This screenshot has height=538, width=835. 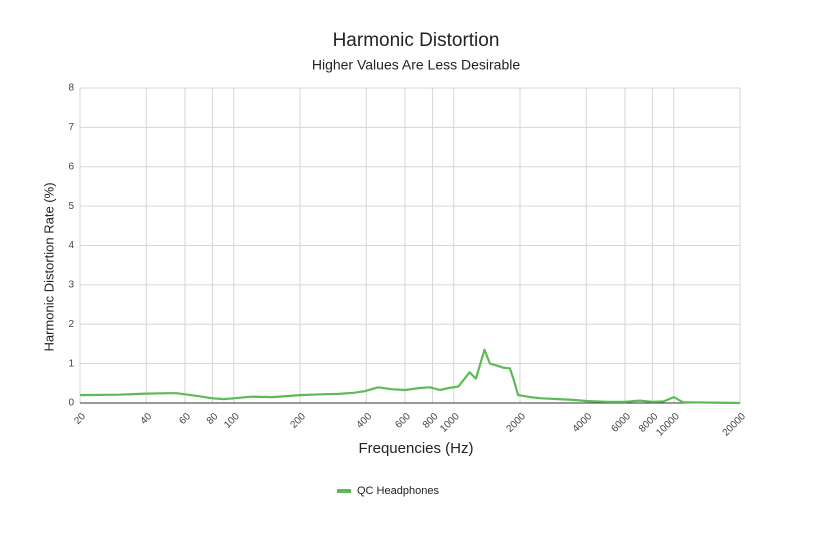 What do you see at coordinates (516, 423) in the screenshot?
I see `x-tick-label: 2000` at bounding box center [516, 423].